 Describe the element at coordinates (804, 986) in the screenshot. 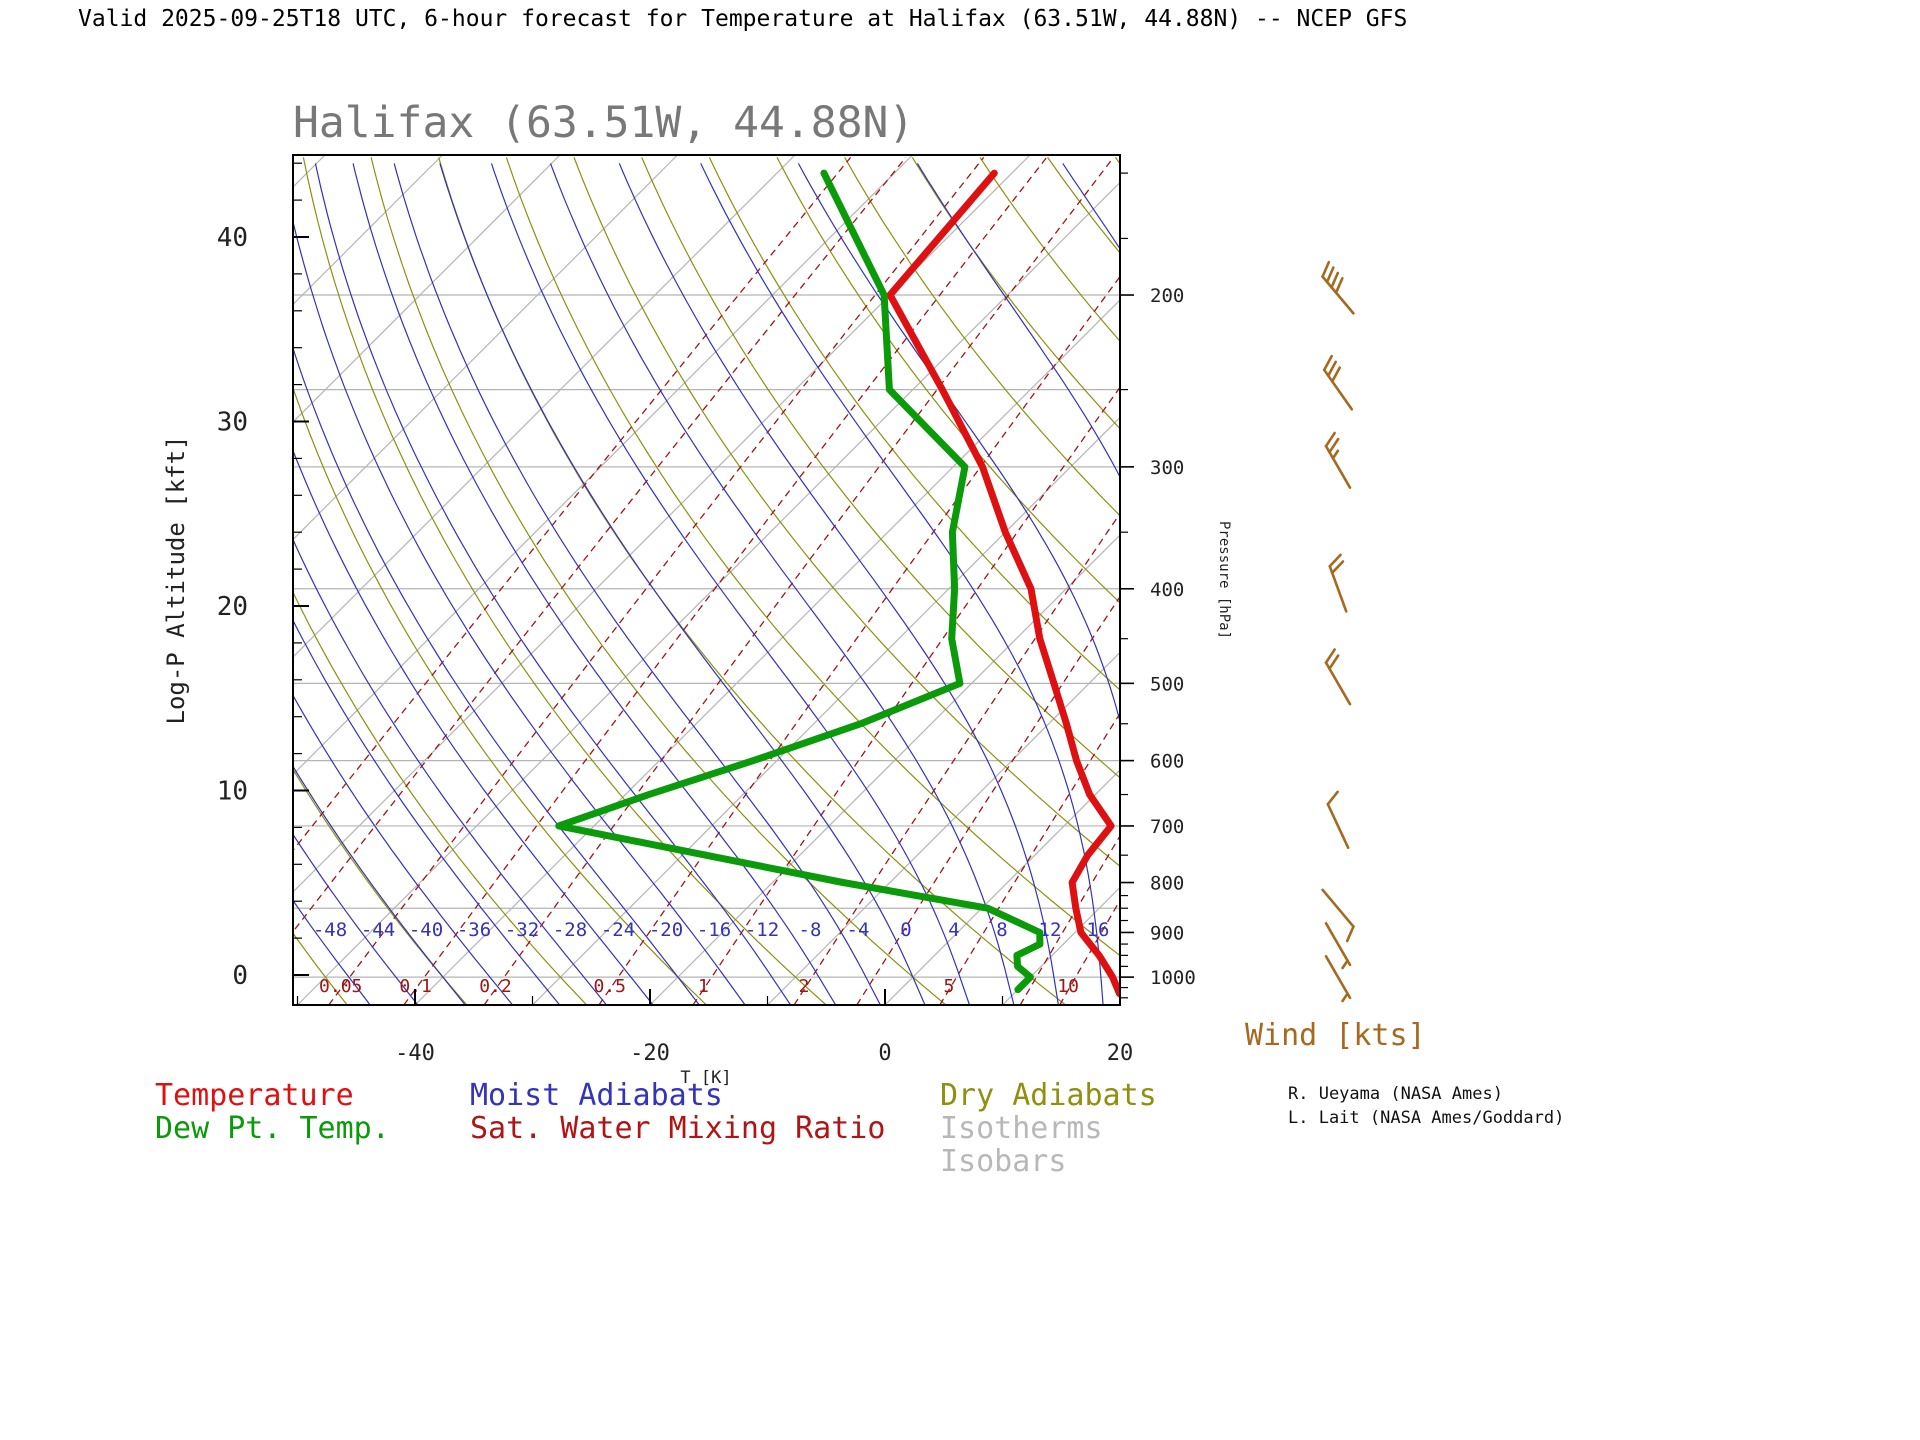

I see `mixing-ratio-value-label: 2` at that location.